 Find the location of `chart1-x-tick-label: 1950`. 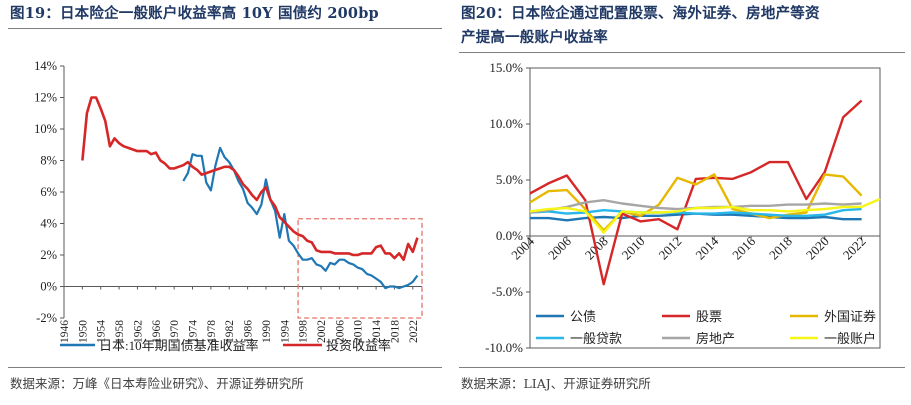

chart1-x-tick-label: 1950 is located at coordinates (83, 331).